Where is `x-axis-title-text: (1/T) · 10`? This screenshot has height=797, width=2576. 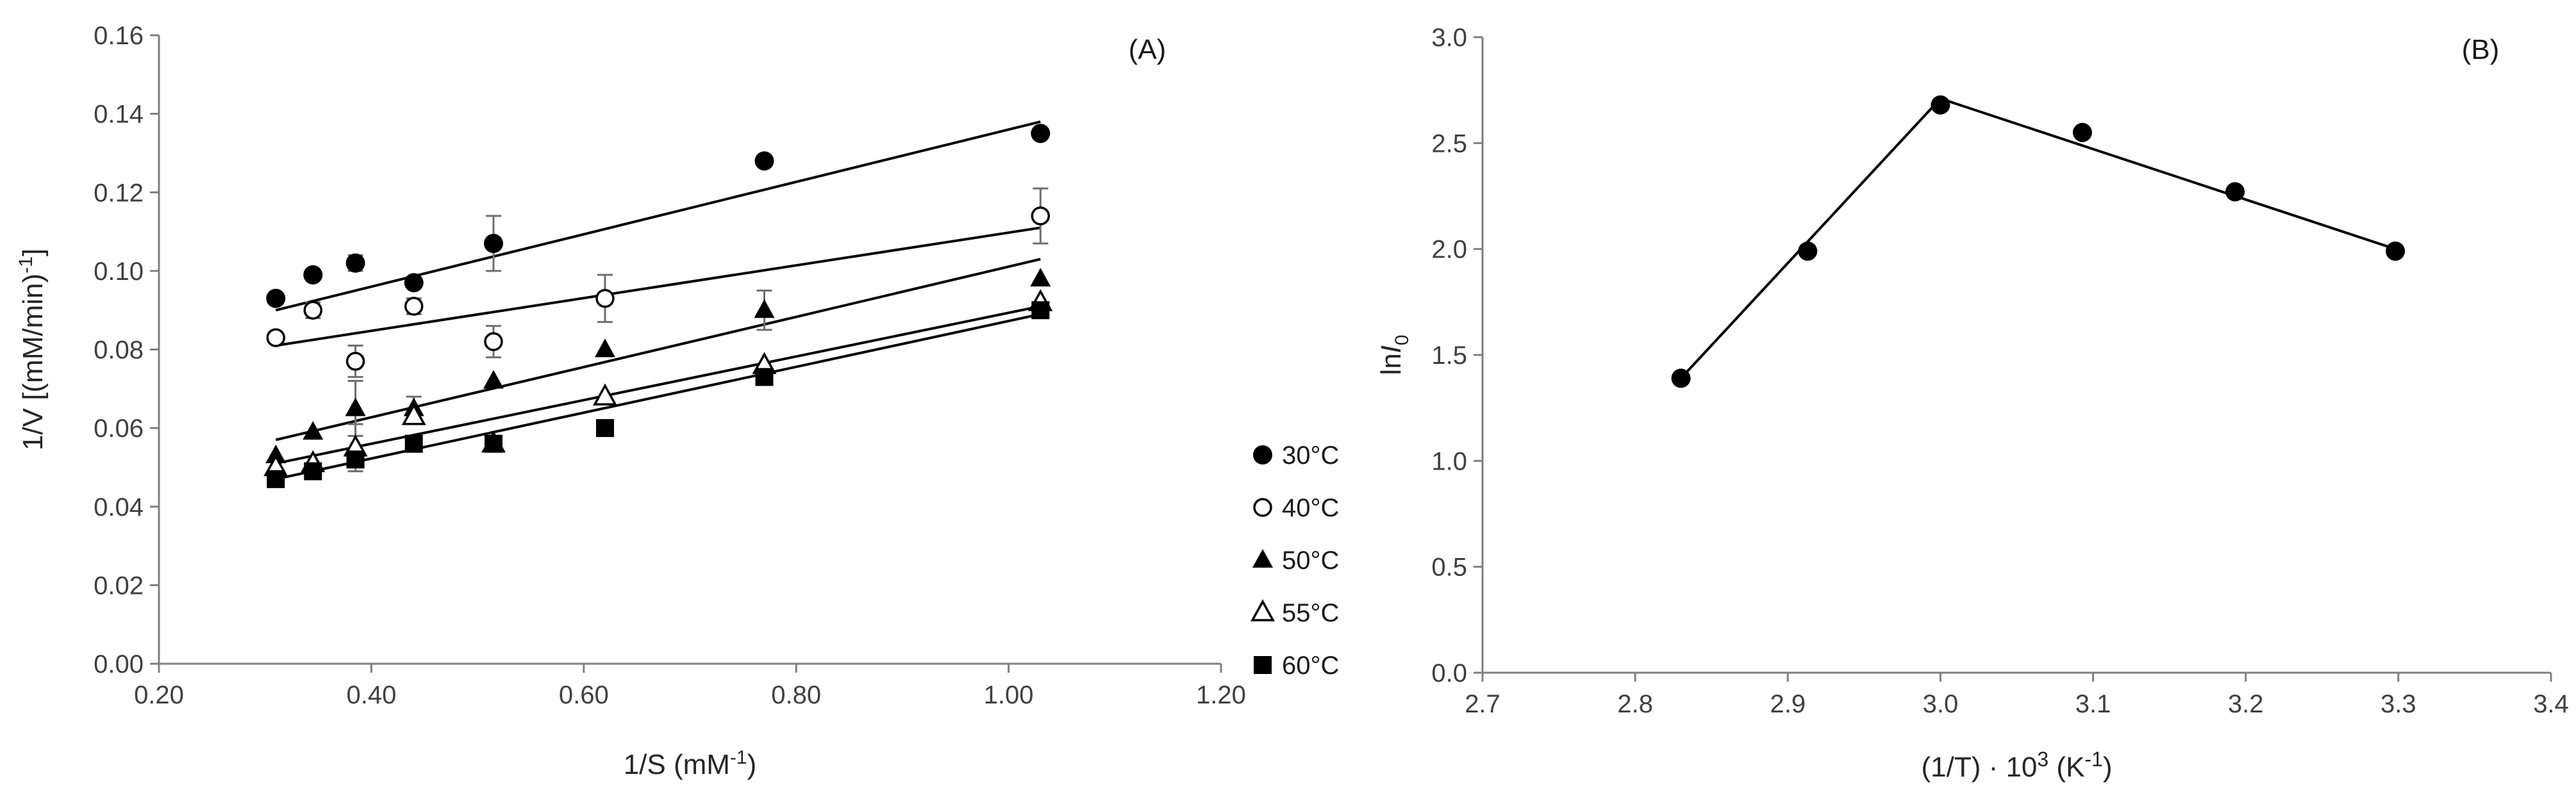
x-axis-title-text: (1/T) · 10 is located at coordinates (1979, 767).